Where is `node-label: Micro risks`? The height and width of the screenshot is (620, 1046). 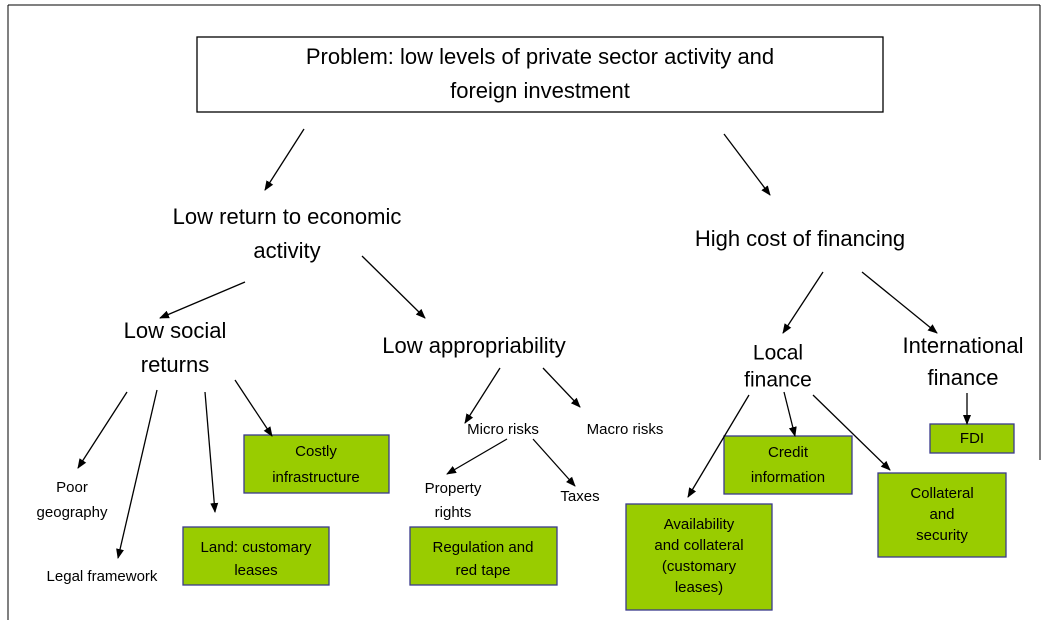 node-label: Micro risks is located at coordinates (503, 429).